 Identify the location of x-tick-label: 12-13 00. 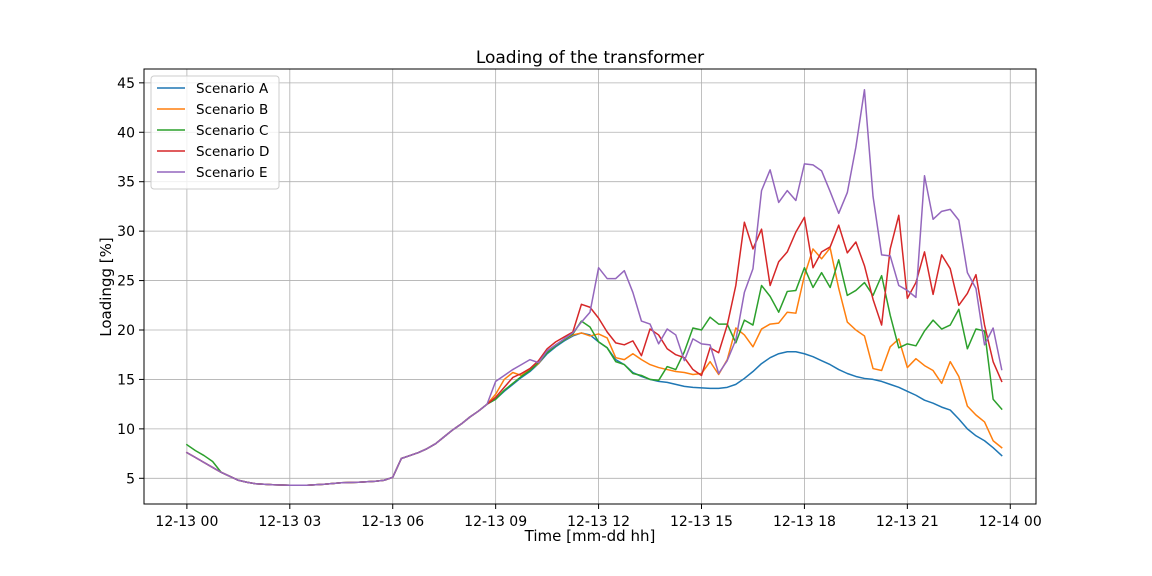
(186, 522).